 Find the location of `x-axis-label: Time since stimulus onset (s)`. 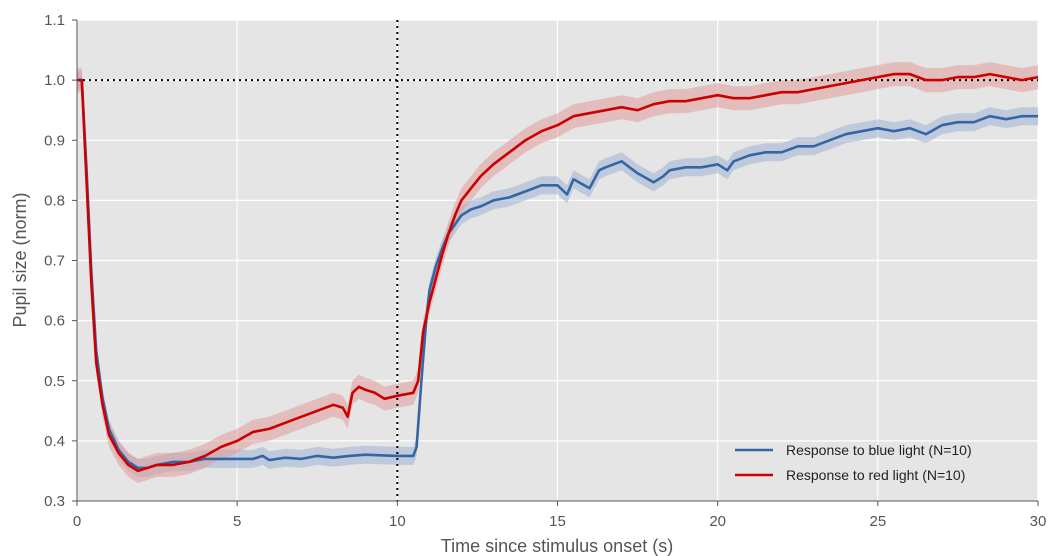

x-axis-label: Time since stimulus onset (s) is located at coordinates (557, 546).